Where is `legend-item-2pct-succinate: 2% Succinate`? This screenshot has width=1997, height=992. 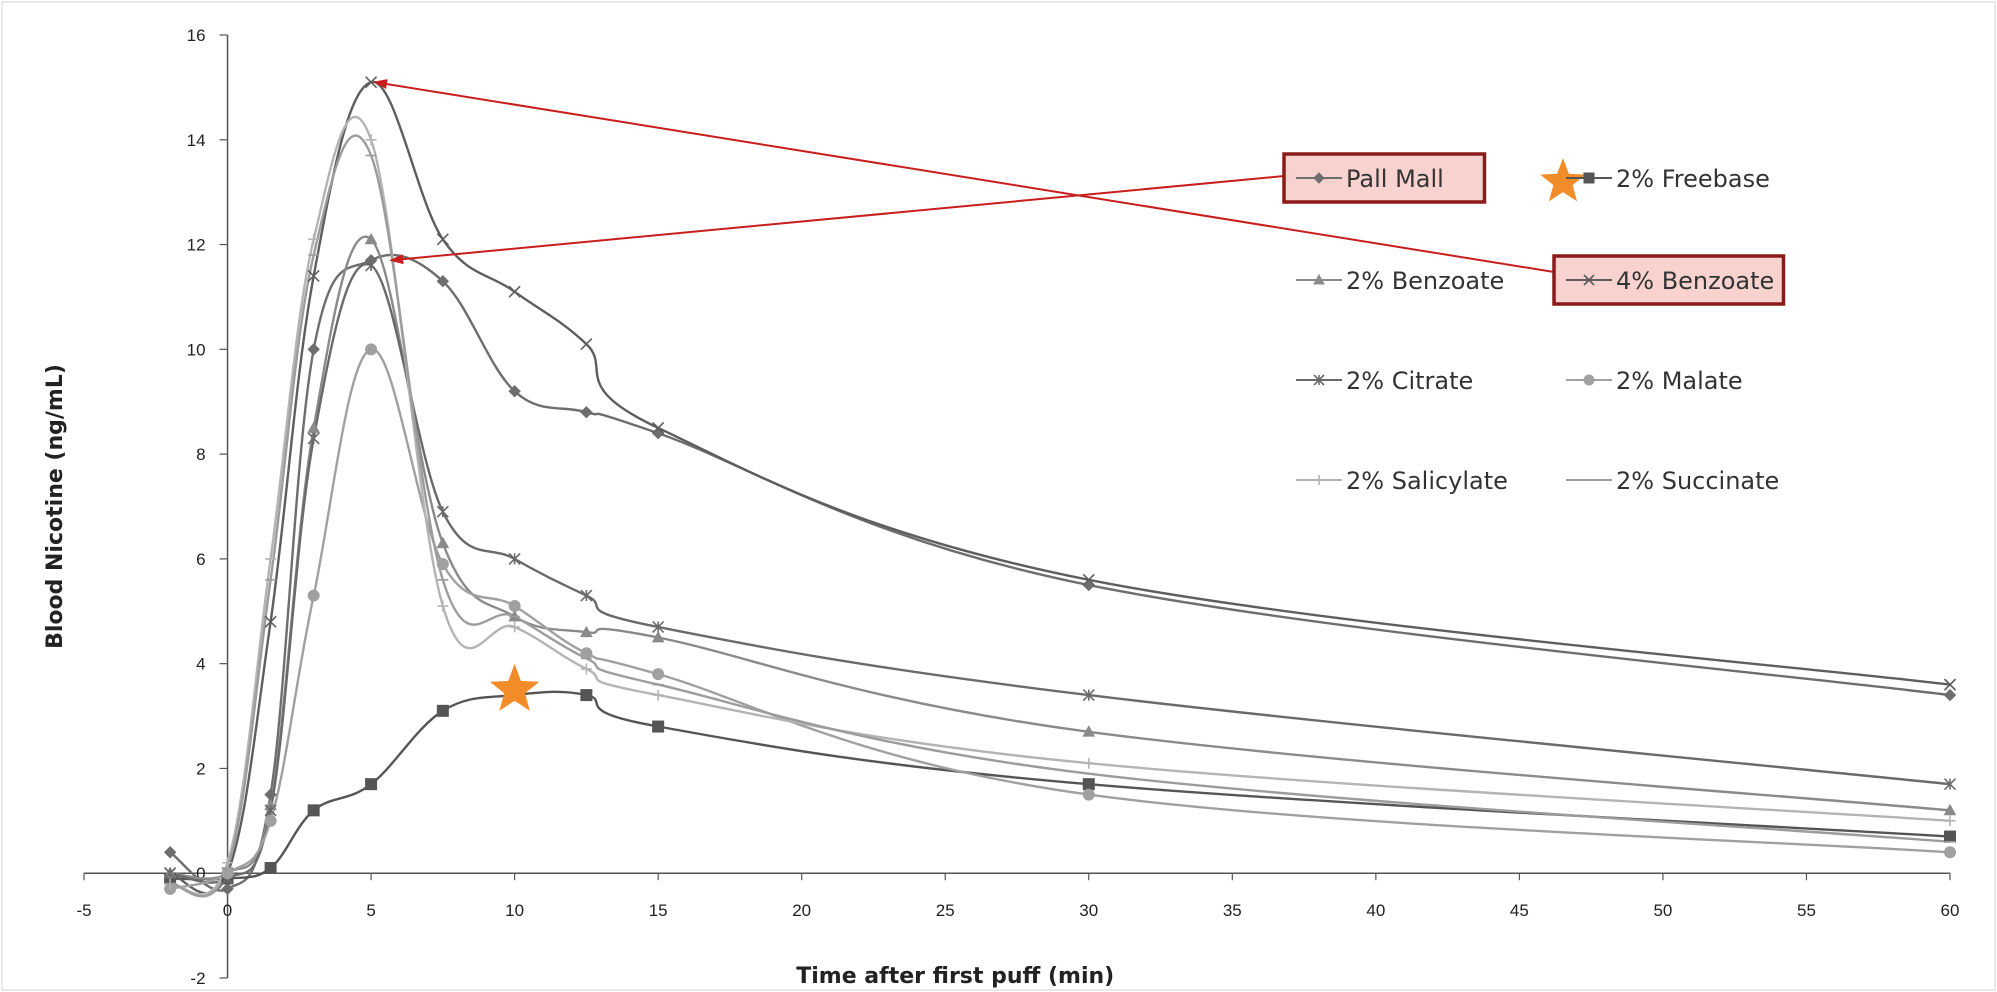
legend-item-2pct-succinate: 2% Succinate is located at coordinates (1672, 481).